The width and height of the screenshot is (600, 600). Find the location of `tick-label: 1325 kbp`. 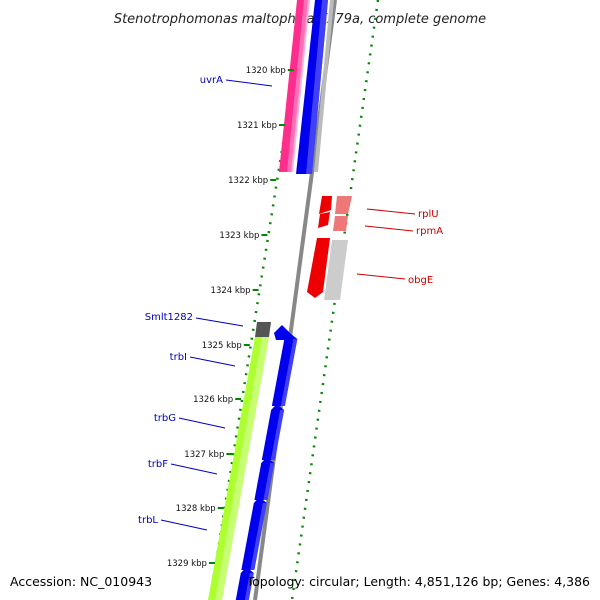

tick-label: 1325 kbp is located at coordinates (222, 346).